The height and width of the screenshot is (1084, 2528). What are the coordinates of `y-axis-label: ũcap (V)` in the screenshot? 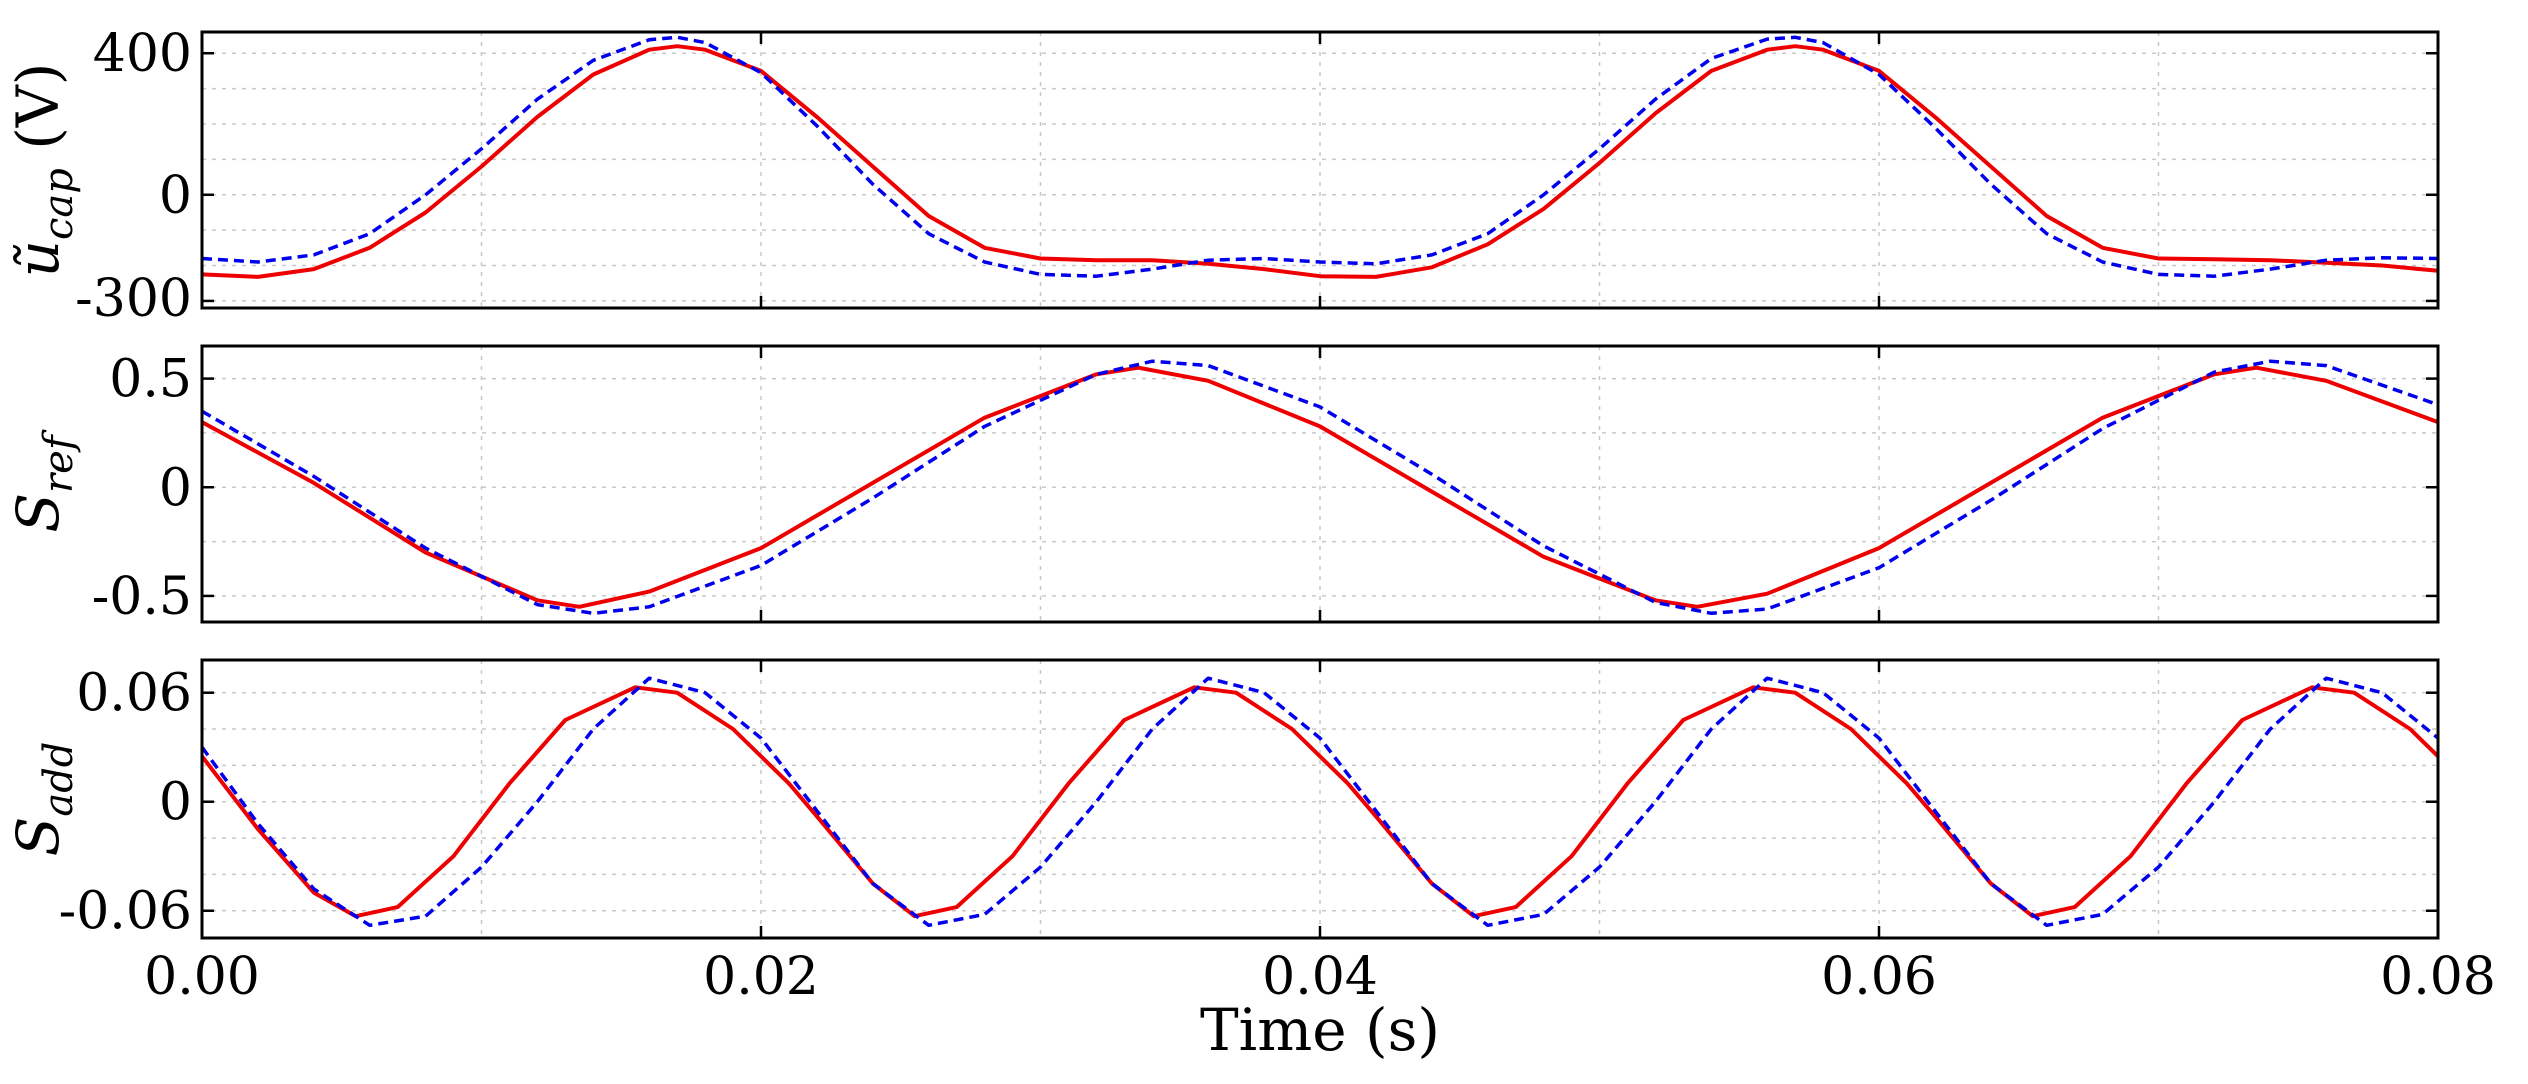 It's located at (43, 170).